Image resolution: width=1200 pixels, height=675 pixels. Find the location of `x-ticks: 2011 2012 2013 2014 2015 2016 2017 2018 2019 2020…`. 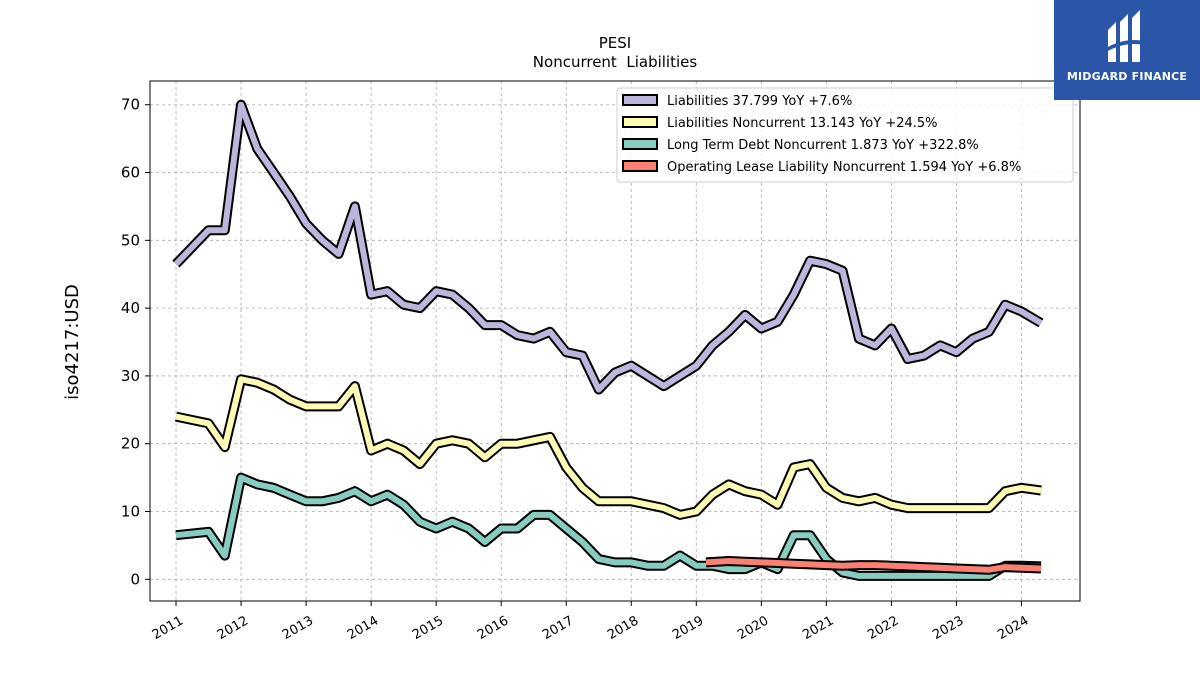

x-ticks: 2011 2012 2013 2014 2015 2016 2017 2018 2019 2020… is located at coordinates (590, 622).